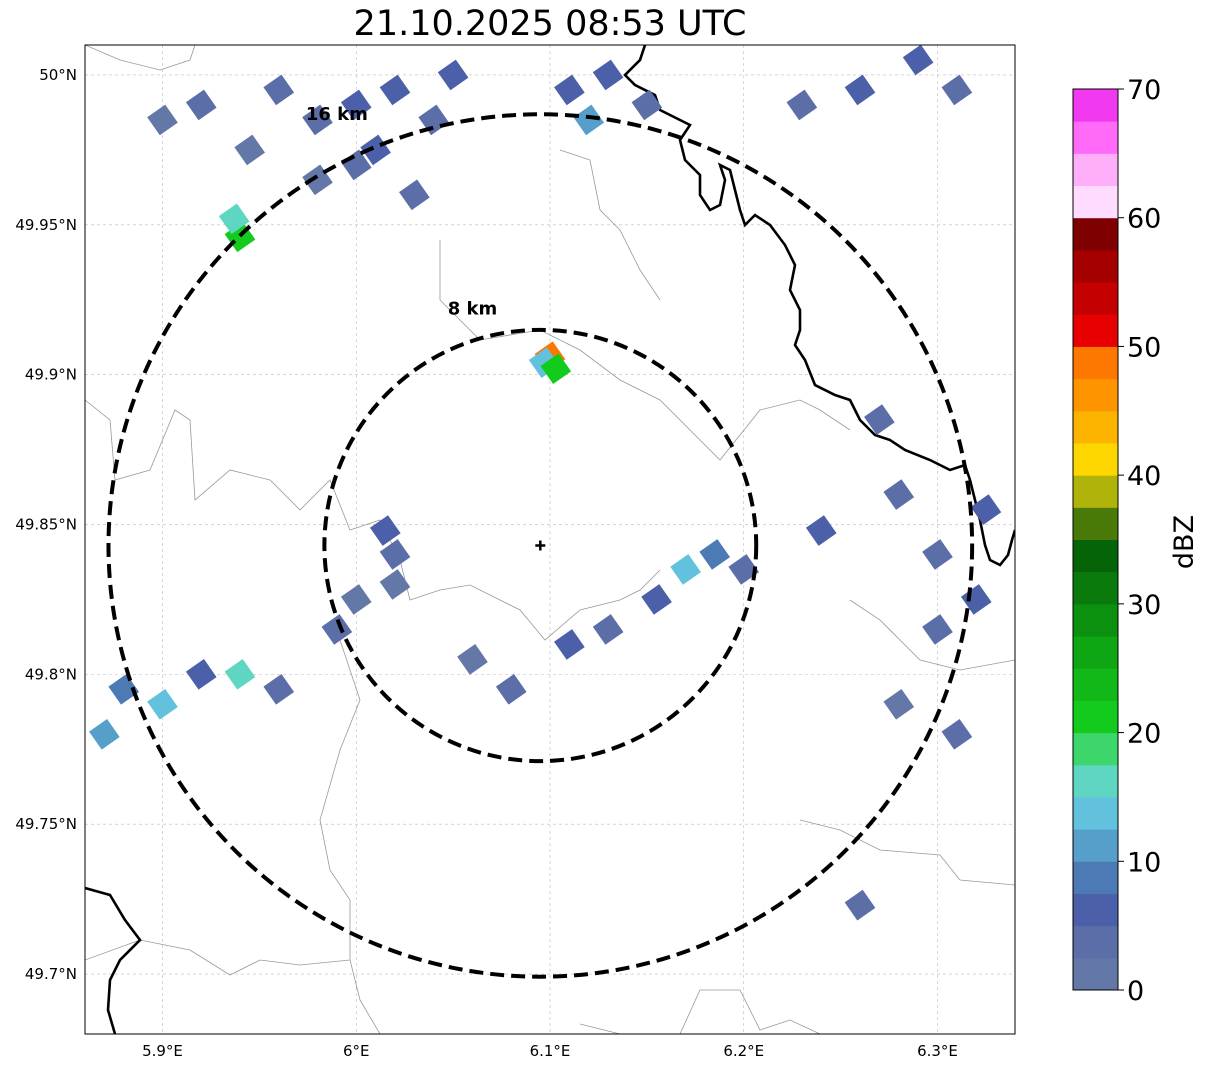 The width and height of the screenshot is (1207, 1069). Describe the element at coordinates (1144, 90) in the screenshot. I see `colorbar-tick-label: 70` at that location.